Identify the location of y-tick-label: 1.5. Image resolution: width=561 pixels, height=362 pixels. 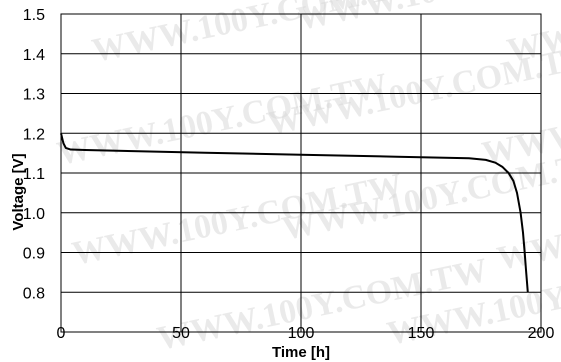
(34, 15).